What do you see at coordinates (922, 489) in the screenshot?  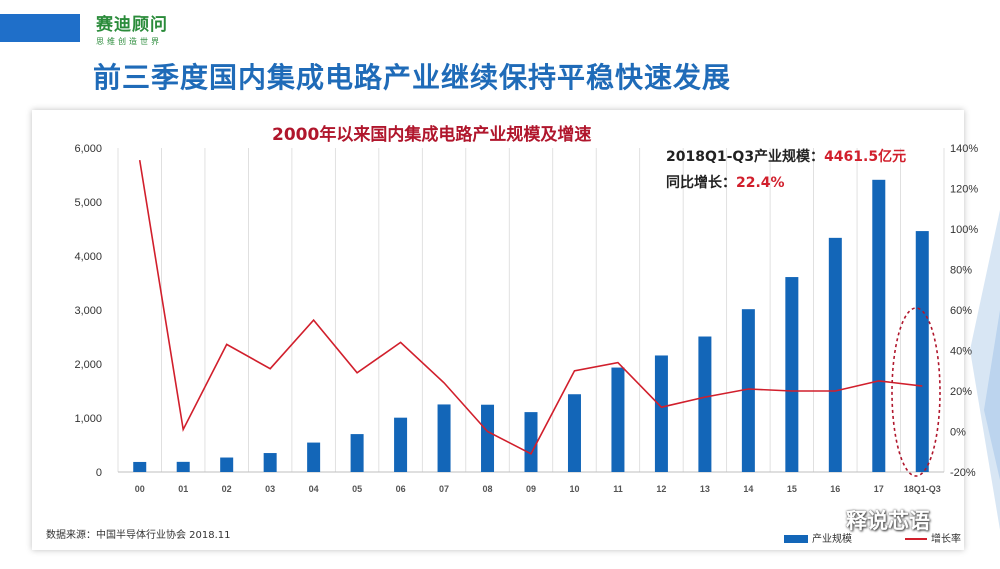 I see `x-tick-label: 18Q1-Q3` at bounding box center [922, 489].